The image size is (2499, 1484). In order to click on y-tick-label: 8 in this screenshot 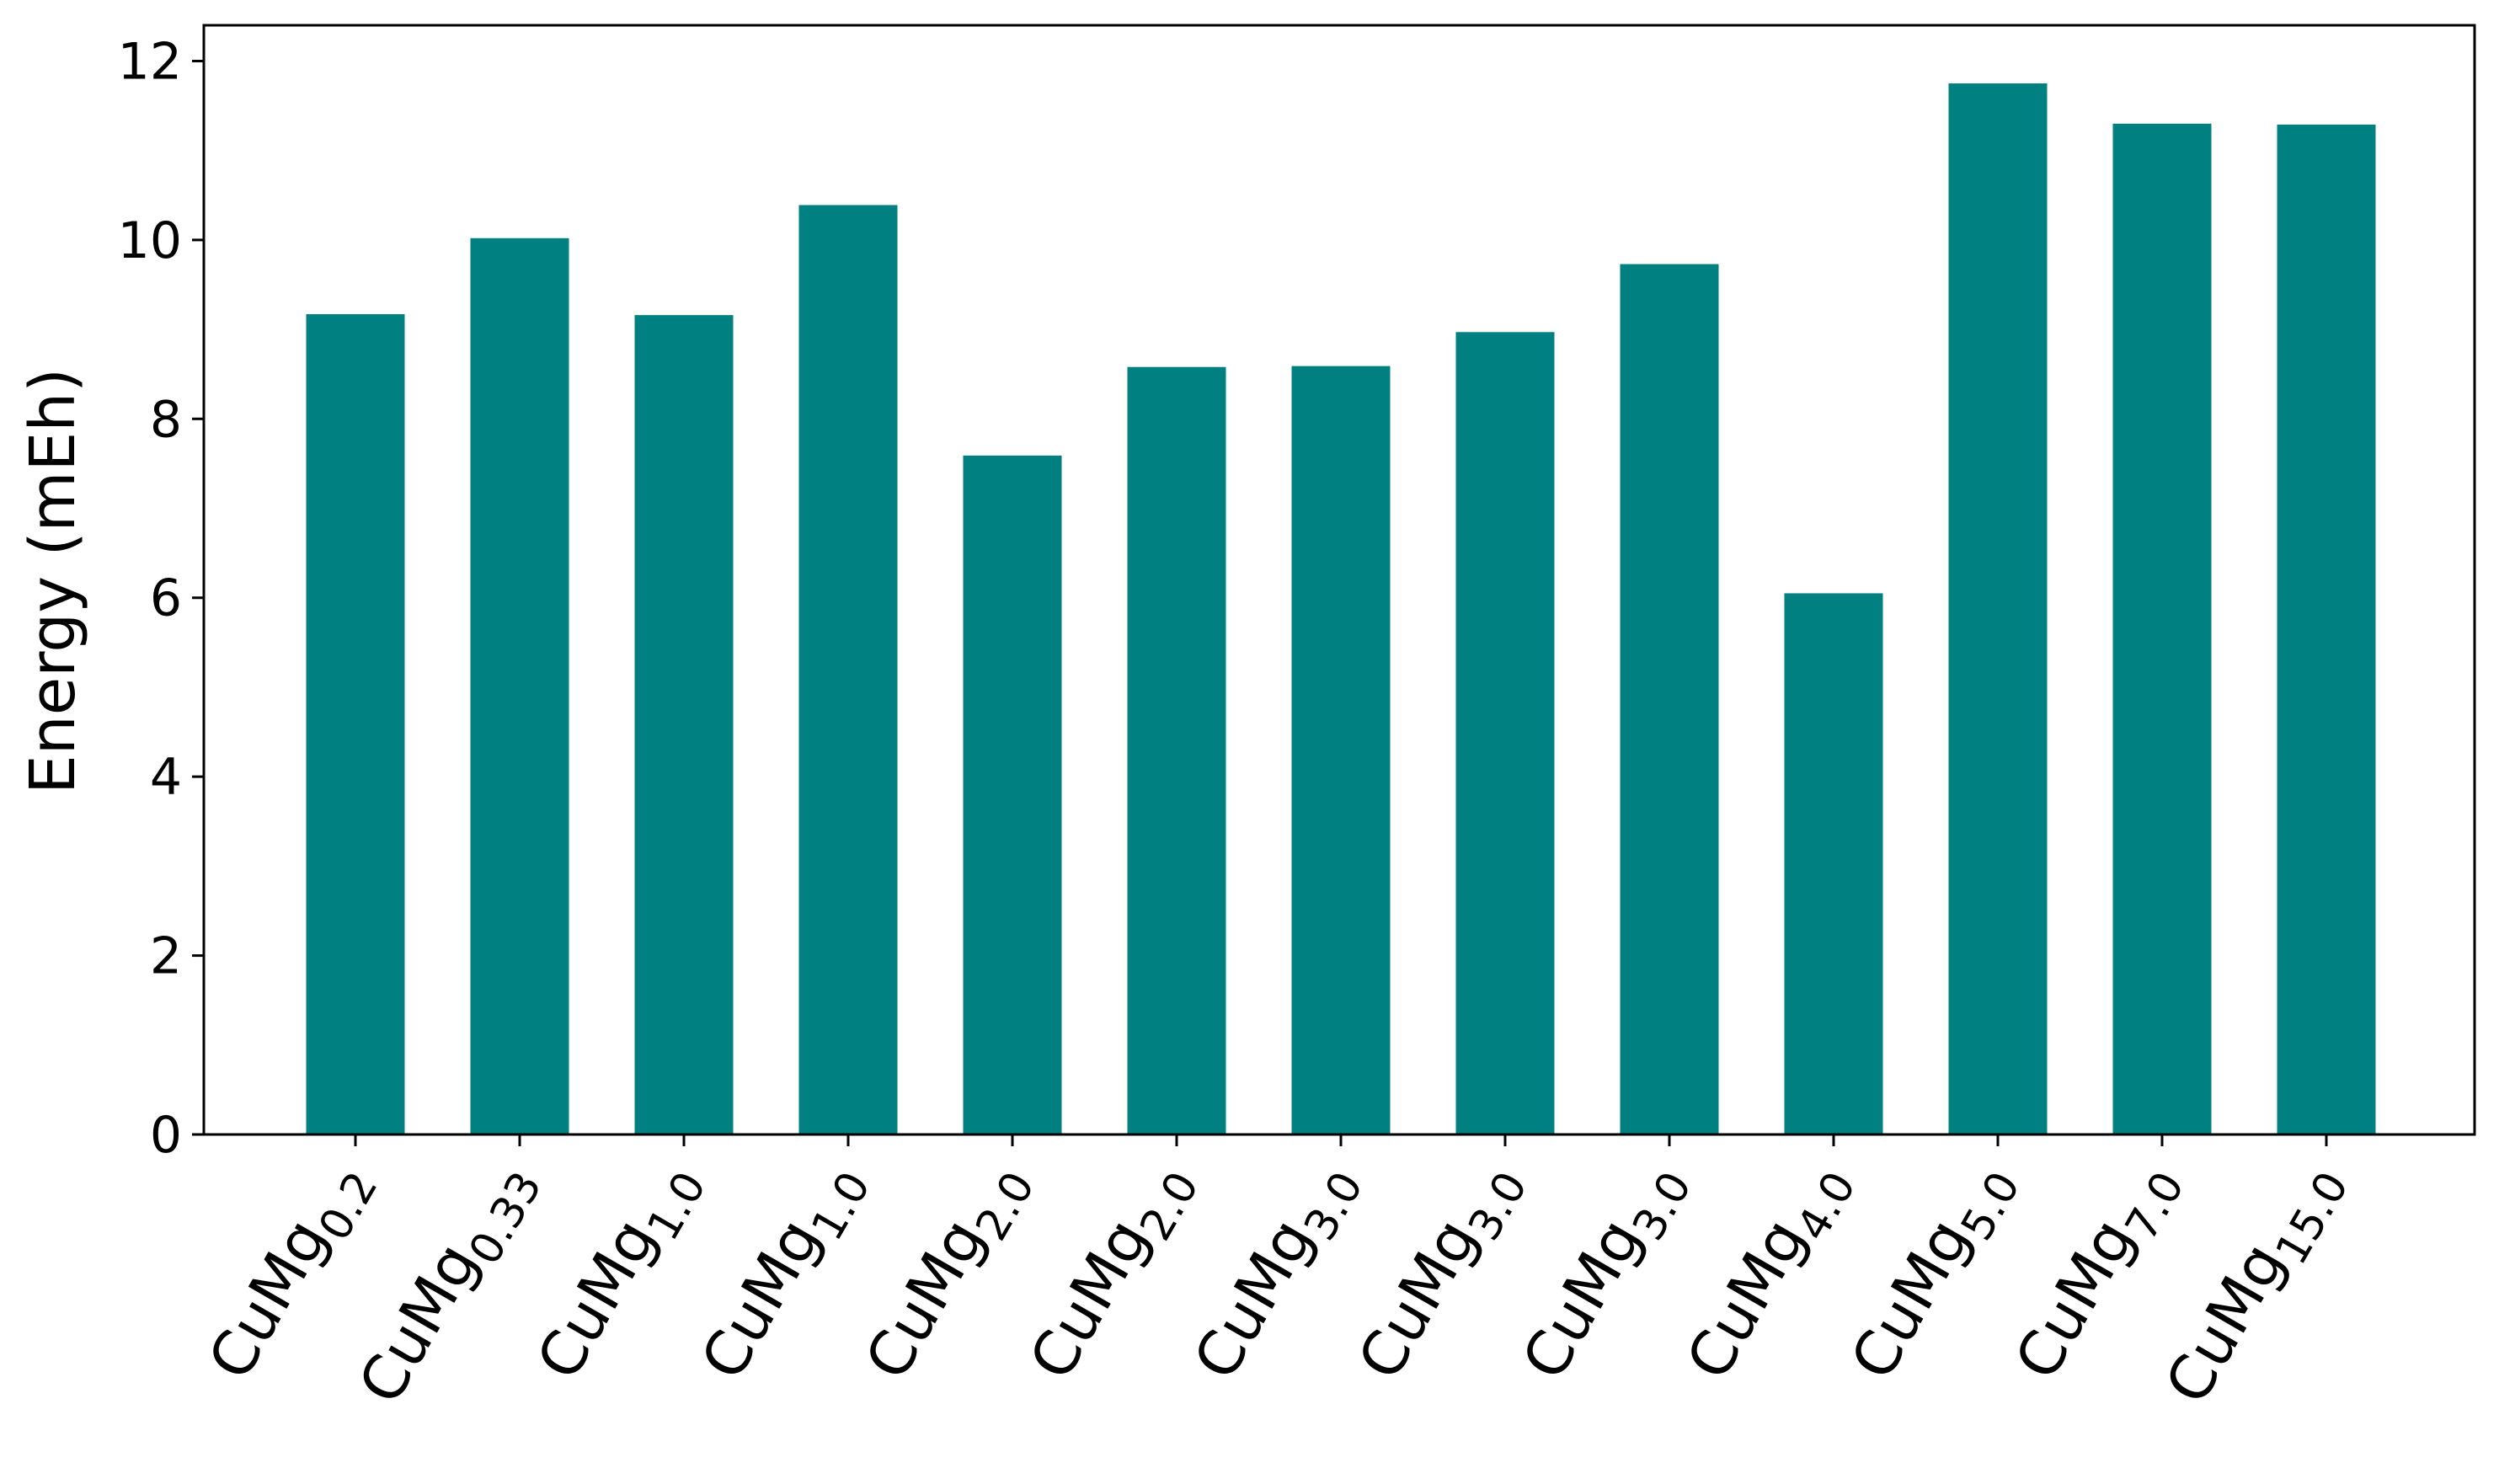, I will do `click(166, 420)`.